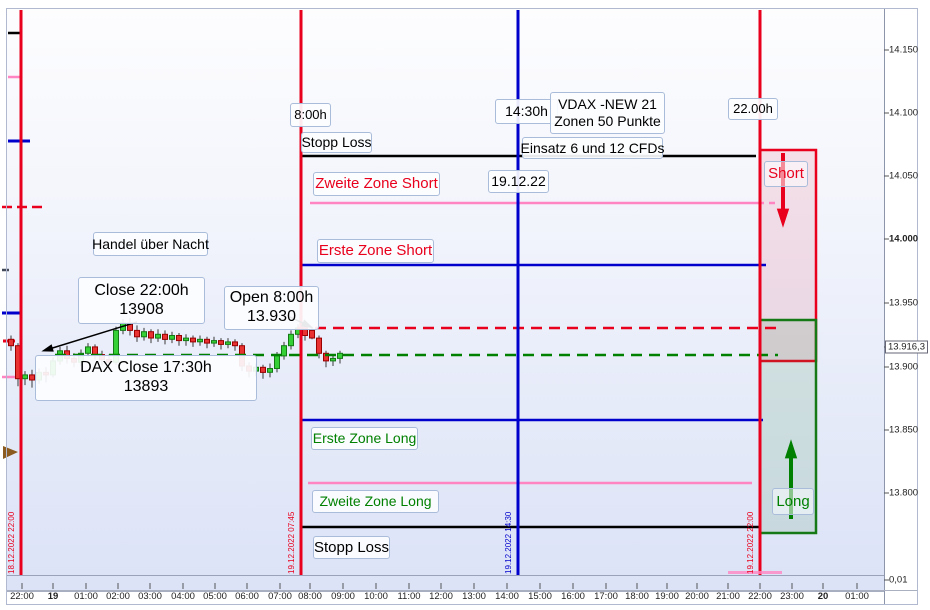 Image resolution: width=930 pixels, height=610 pixels. What do you see at coordinates (904, 493) in the screenshot?
I see `price-axis-label: 13.800` at bounding box center [904, 493].